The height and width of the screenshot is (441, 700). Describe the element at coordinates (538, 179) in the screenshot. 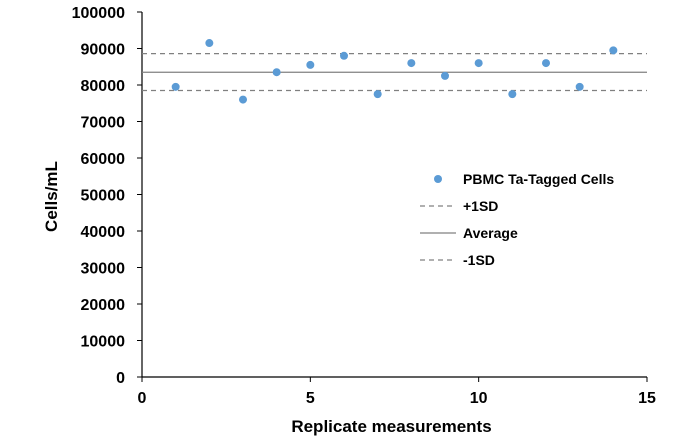

I see `legend-label: PBMC Ta-Tagged Cells` at that location.